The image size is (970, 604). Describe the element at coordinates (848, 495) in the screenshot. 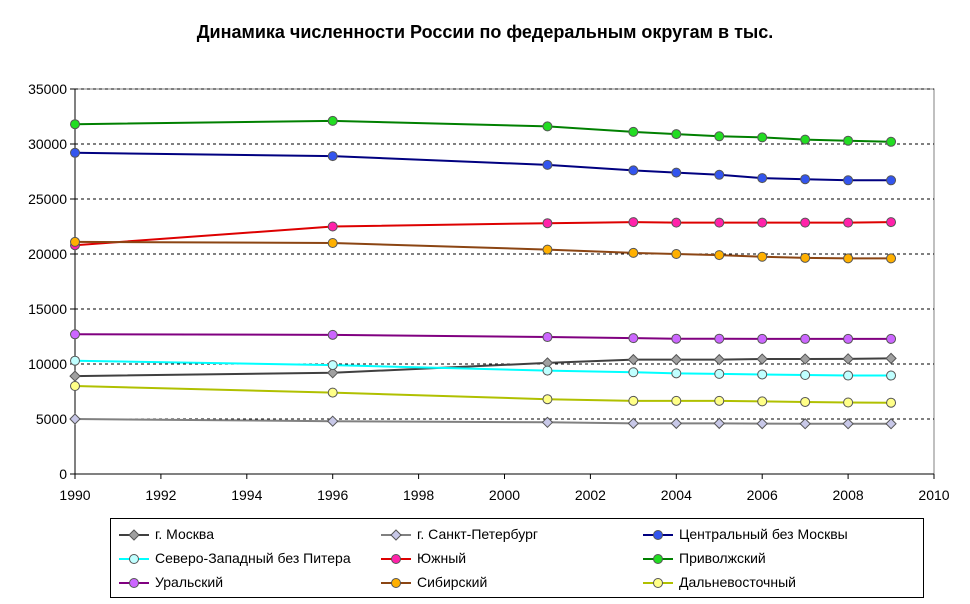

I see `x-tick-label: 2008` at that location.